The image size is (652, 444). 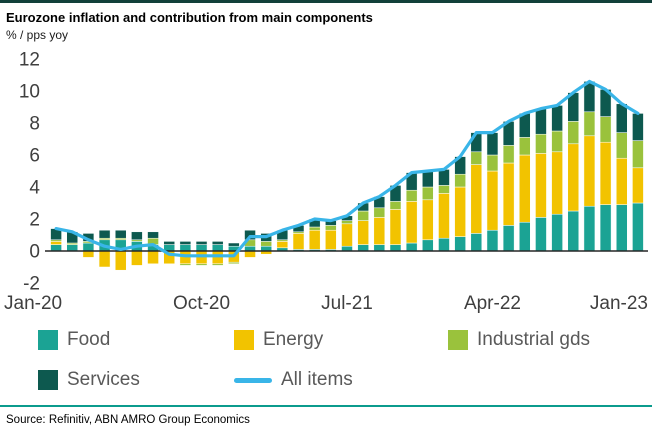 What do you see at coordinates (48, 340) in the screenshot?
I see `color-swatch-food` at bounding box center [48, 340].